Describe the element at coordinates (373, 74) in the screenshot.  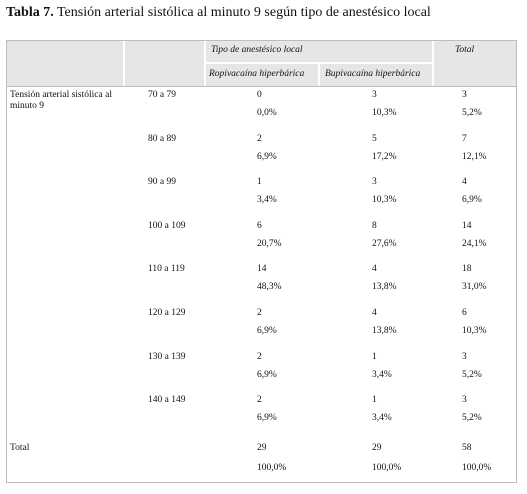
I see `header-col2-label: Bupivacaína hiperbárica` at that location.